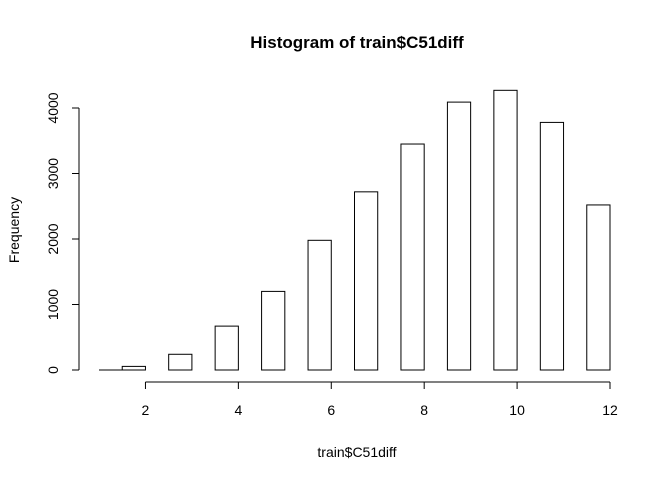 Image resolution: width=672 pixels, height=485 pixels. What do you see at coordinates (14, 230) in the screenshot?
I see `y-axis-label: Frequency` at bounding box center [14, 230].